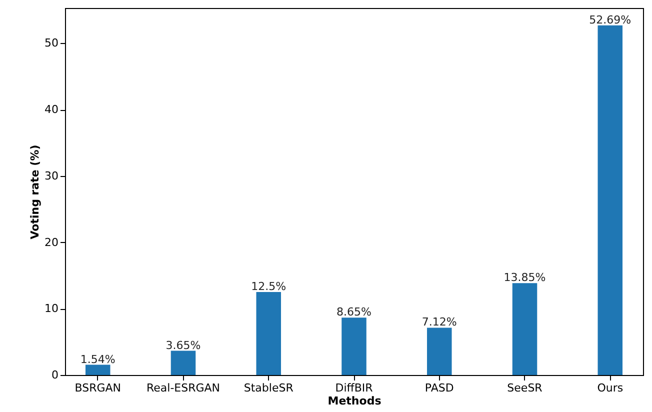  What do you see at coordinates (98, 388) in the screenshot?
I see `x-tick-label: BSRGAN` at bounding box center [98, 388].